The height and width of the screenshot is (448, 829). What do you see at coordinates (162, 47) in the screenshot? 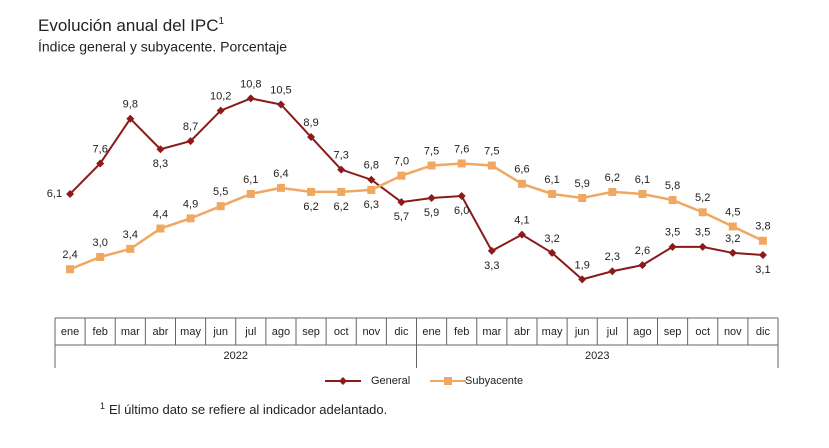
I see `chart-subtitle: Índice general y subyacente. Porcentaje` at bounding box center [162, 47].